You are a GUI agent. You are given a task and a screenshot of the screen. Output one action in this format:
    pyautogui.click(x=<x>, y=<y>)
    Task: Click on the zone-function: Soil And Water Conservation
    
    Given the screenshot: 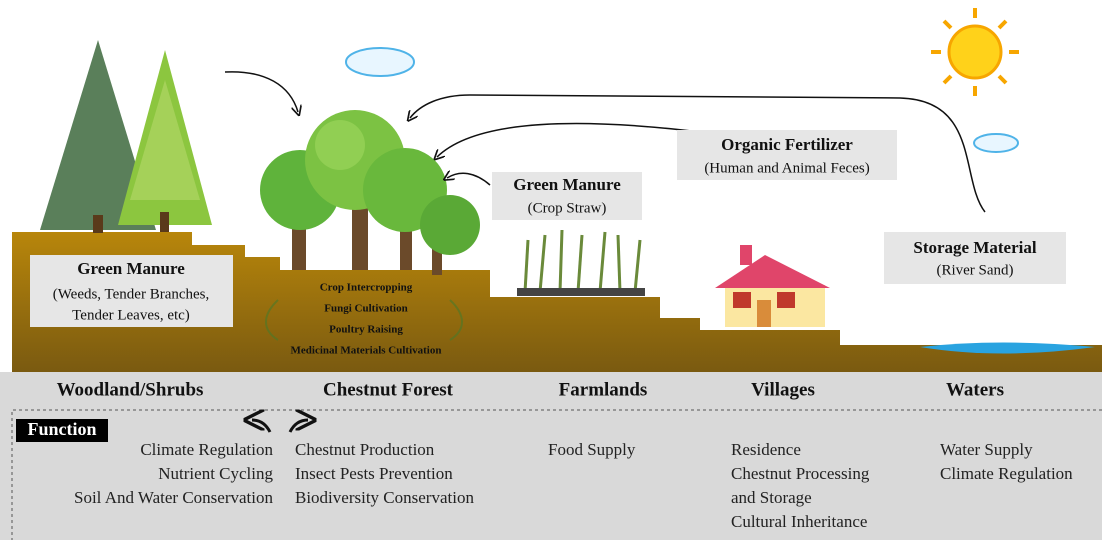 What is the action you would take?
    pyautogui.click(x=173, y=497)
    